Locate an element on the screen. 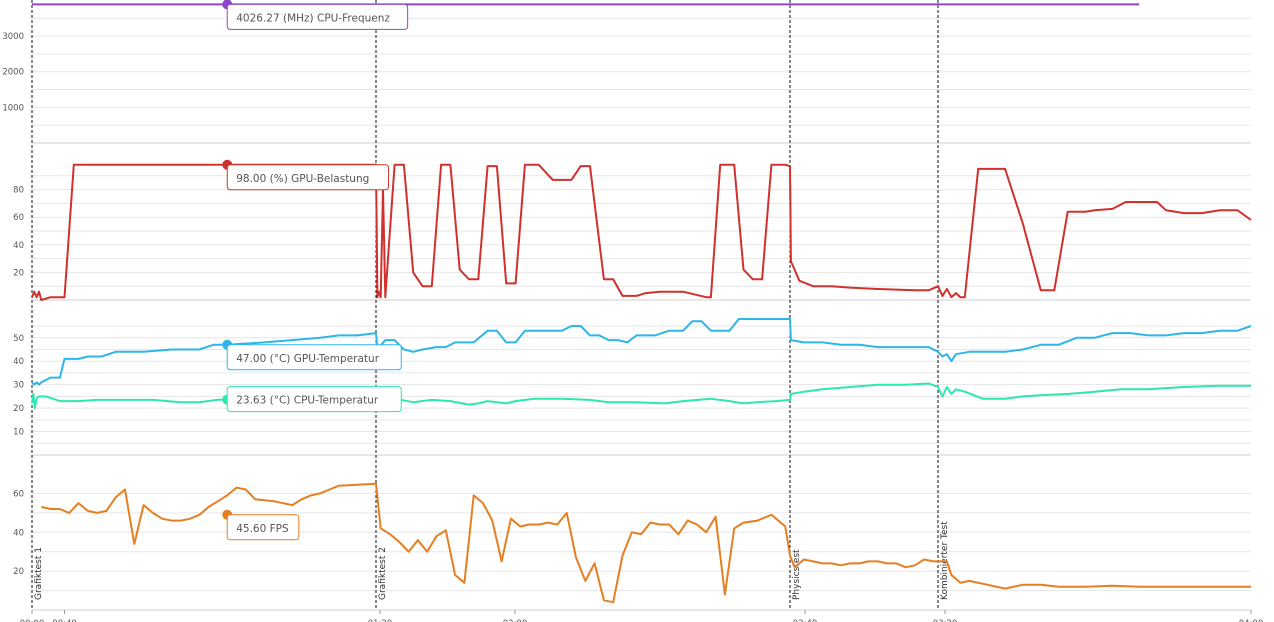 The height and width of the screenshot is (622, 1274). section-label: Grafiktest 1 is located at coordinates (39, 573).